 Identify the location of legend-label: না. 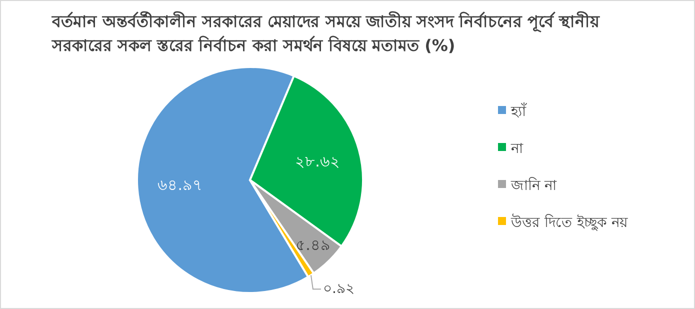
(517, 148).